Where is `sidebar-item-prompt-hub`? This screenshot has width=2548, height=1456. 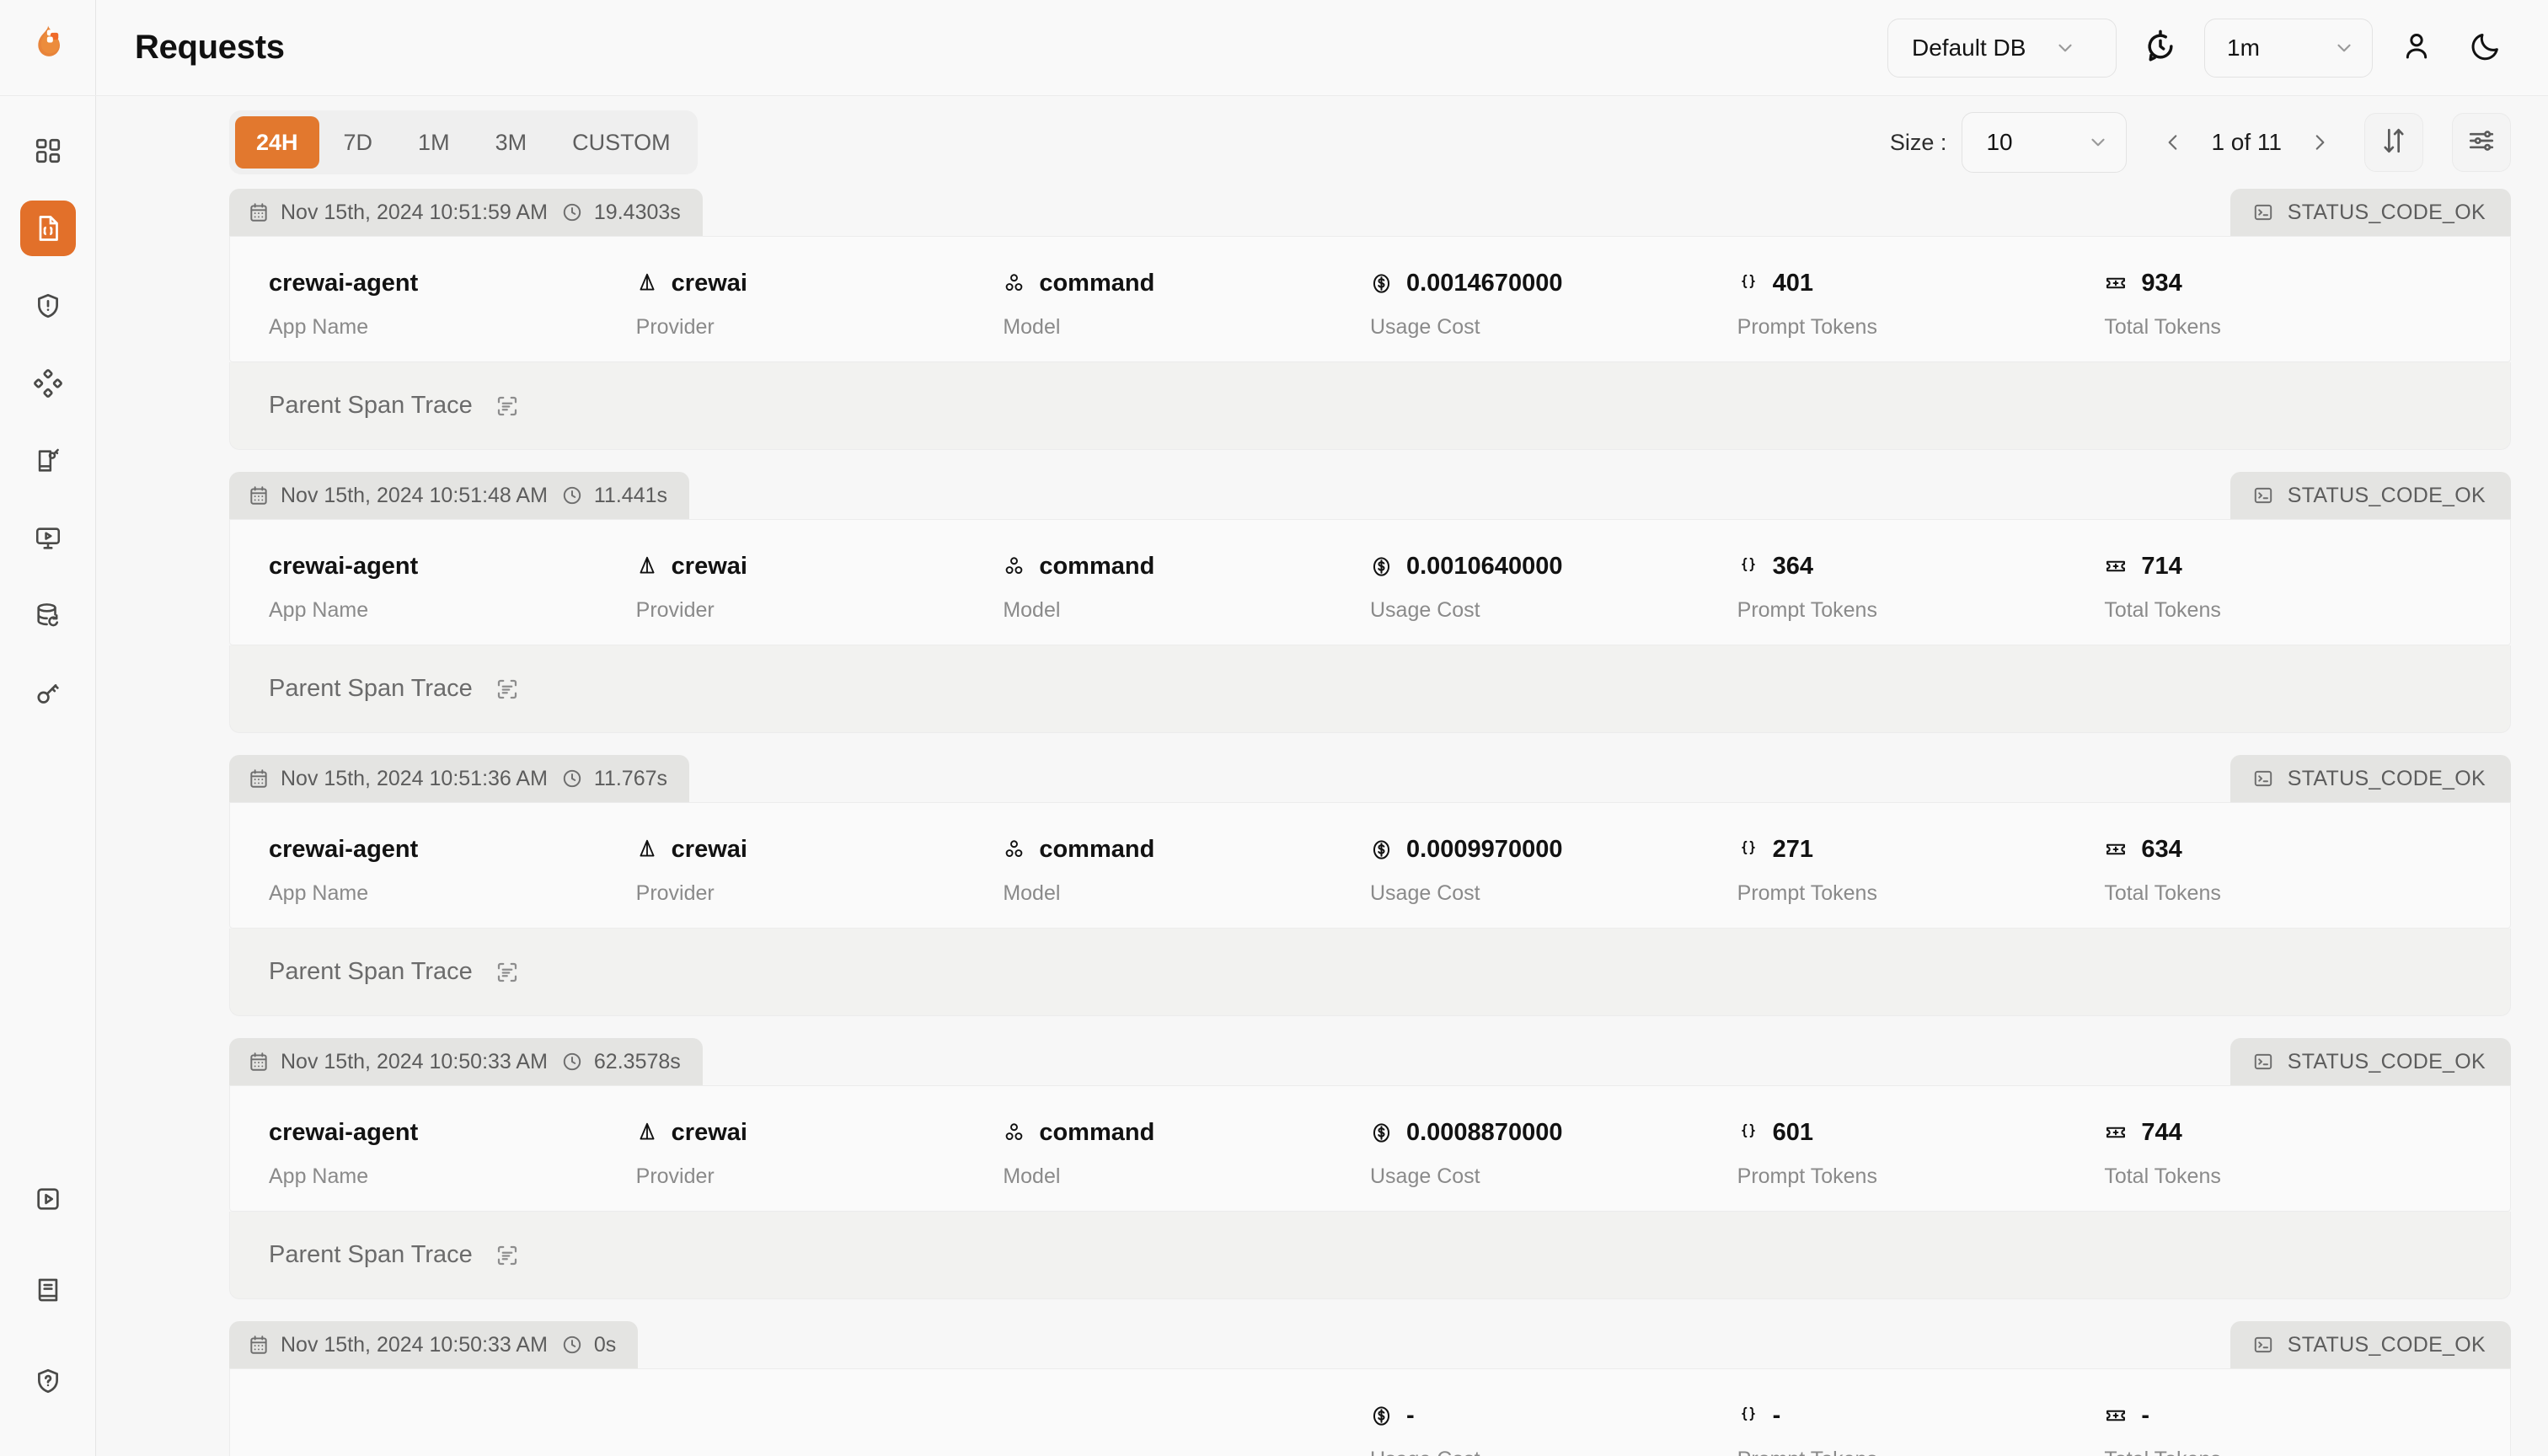 sidebar-item-prompt-hub is located at coordinates (48, 461).